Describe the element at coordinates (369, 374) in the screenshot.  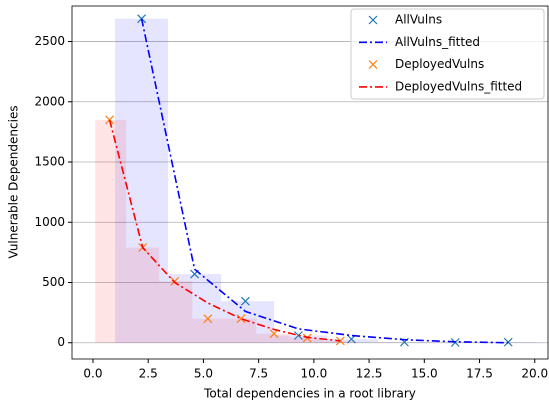
I see `x-tick-label: 12.5` at that location.